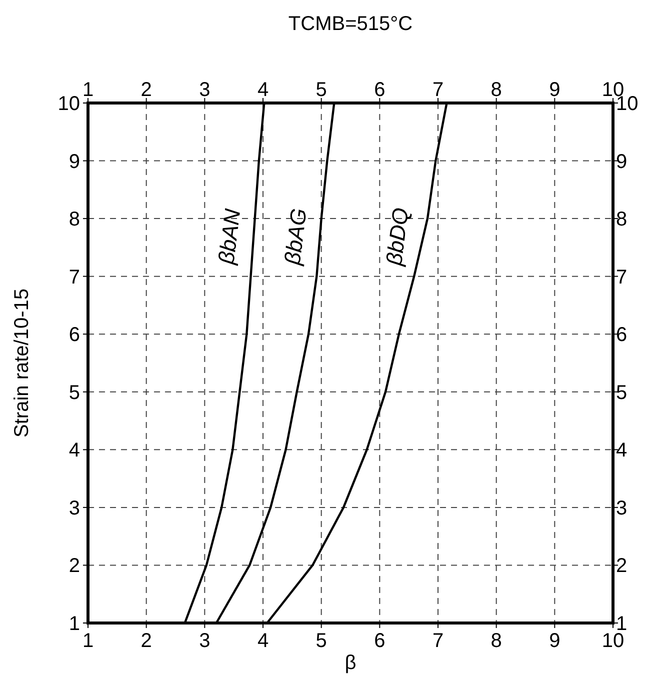 The height and width of the screenshot is (693, 655). What do you see at coordinates (622, 451) in the screenshot?
I see `y2-tick-label: 4` at bounding box center [622, 451].